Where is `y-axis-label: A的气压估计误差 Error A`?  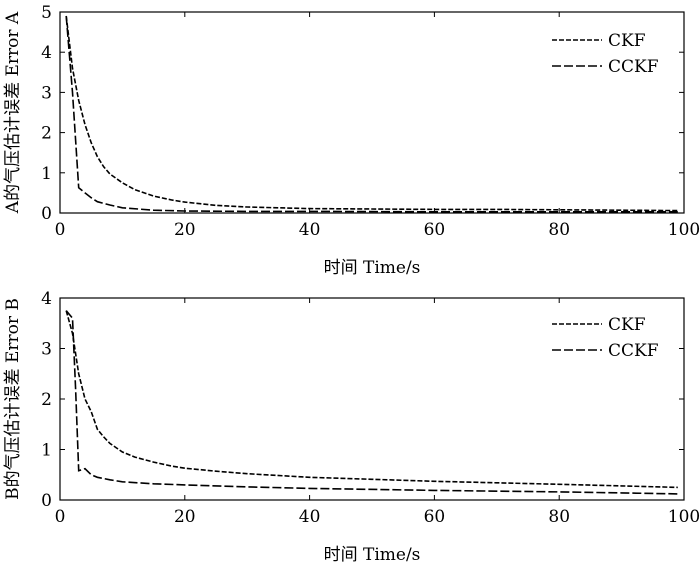 y-axis-label: A的气压估计误差 Error A is located at coordinates (13, 112).